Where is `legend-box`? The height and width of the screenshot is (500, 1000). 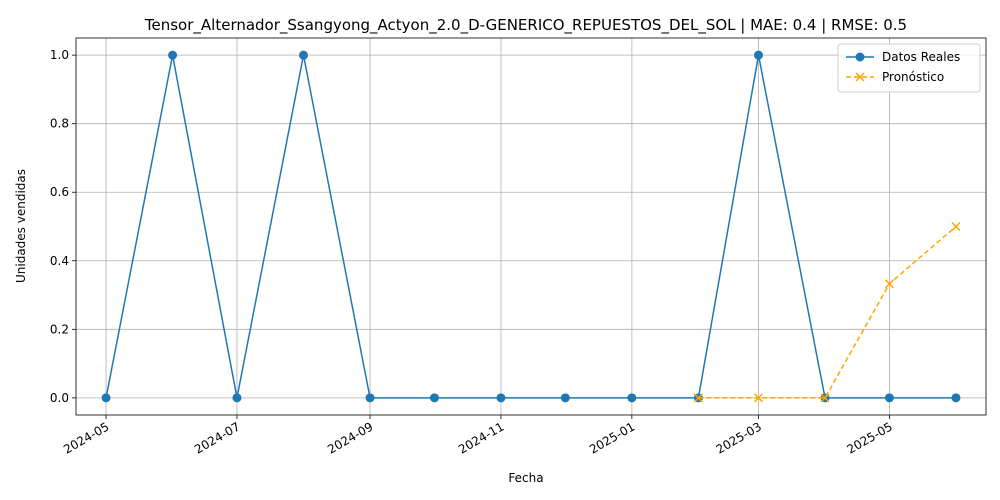
legend-box is located at coordinates (909, 68).